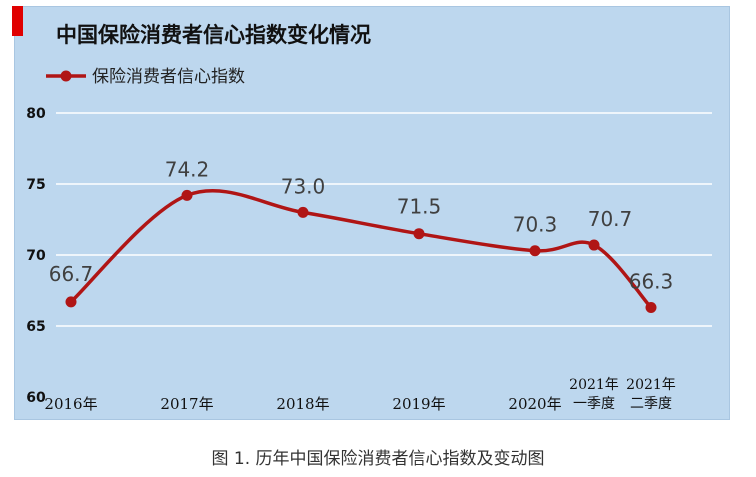 The height and width of the screenshot is (477, 756). Describe the element at coordinates (594, 404) in the screenshot. I see `x-tick-label-line: 一季度` at that location.